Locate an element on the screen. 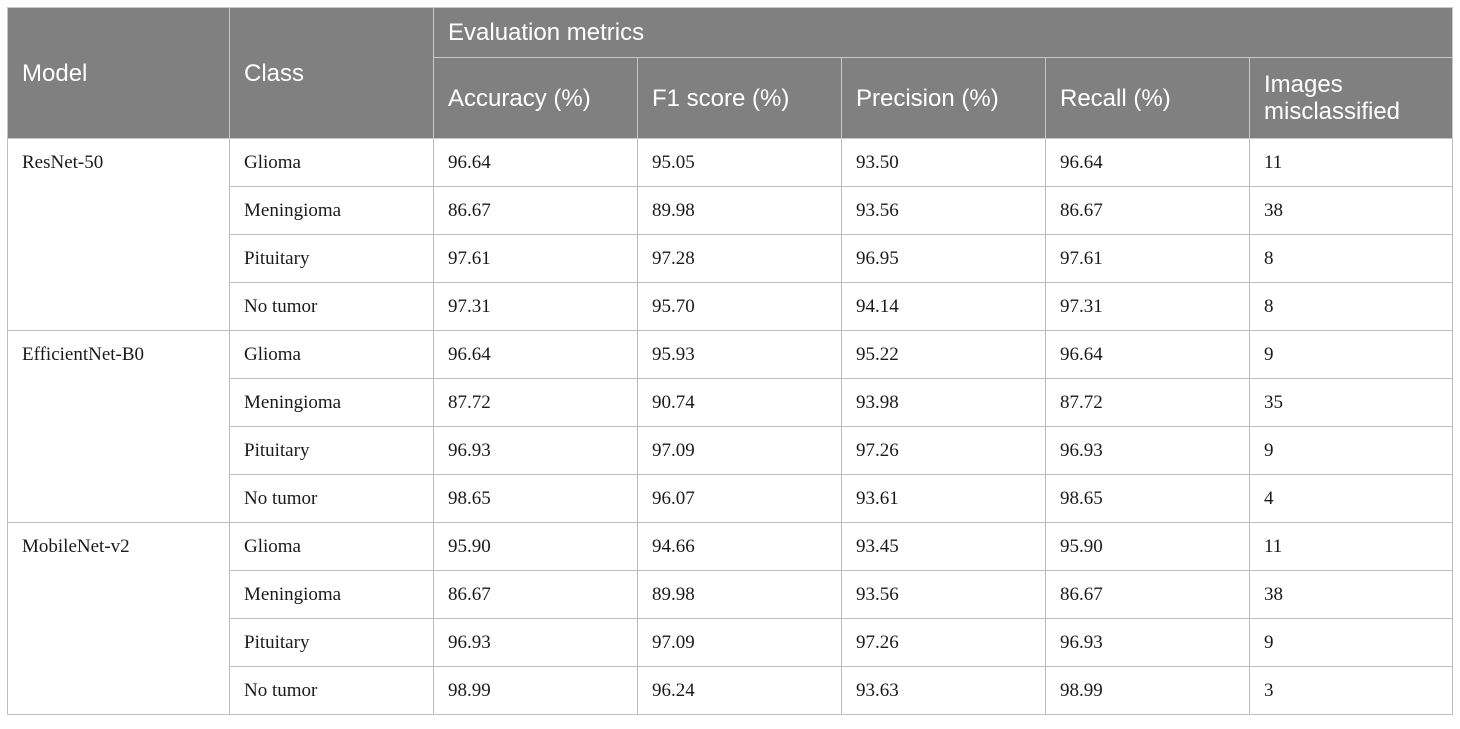  table-row: No tumor 98.65 96.07 93.61 98.65 4 is located at coordinates (731, 498).